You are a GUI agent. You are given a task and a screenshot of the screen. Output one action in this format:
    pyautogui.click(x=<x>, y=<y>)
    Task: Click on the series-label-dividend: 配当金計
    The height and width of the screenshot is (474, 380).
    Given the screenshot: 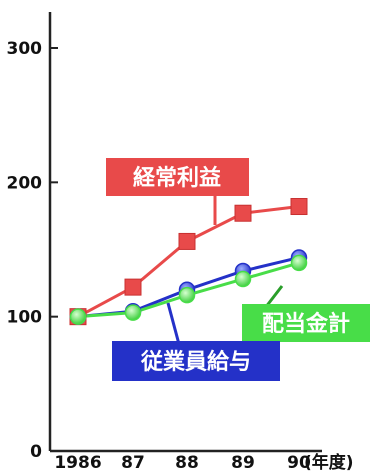 What is the action you would take?
    pyautogui.click(x=306, y=324)
    